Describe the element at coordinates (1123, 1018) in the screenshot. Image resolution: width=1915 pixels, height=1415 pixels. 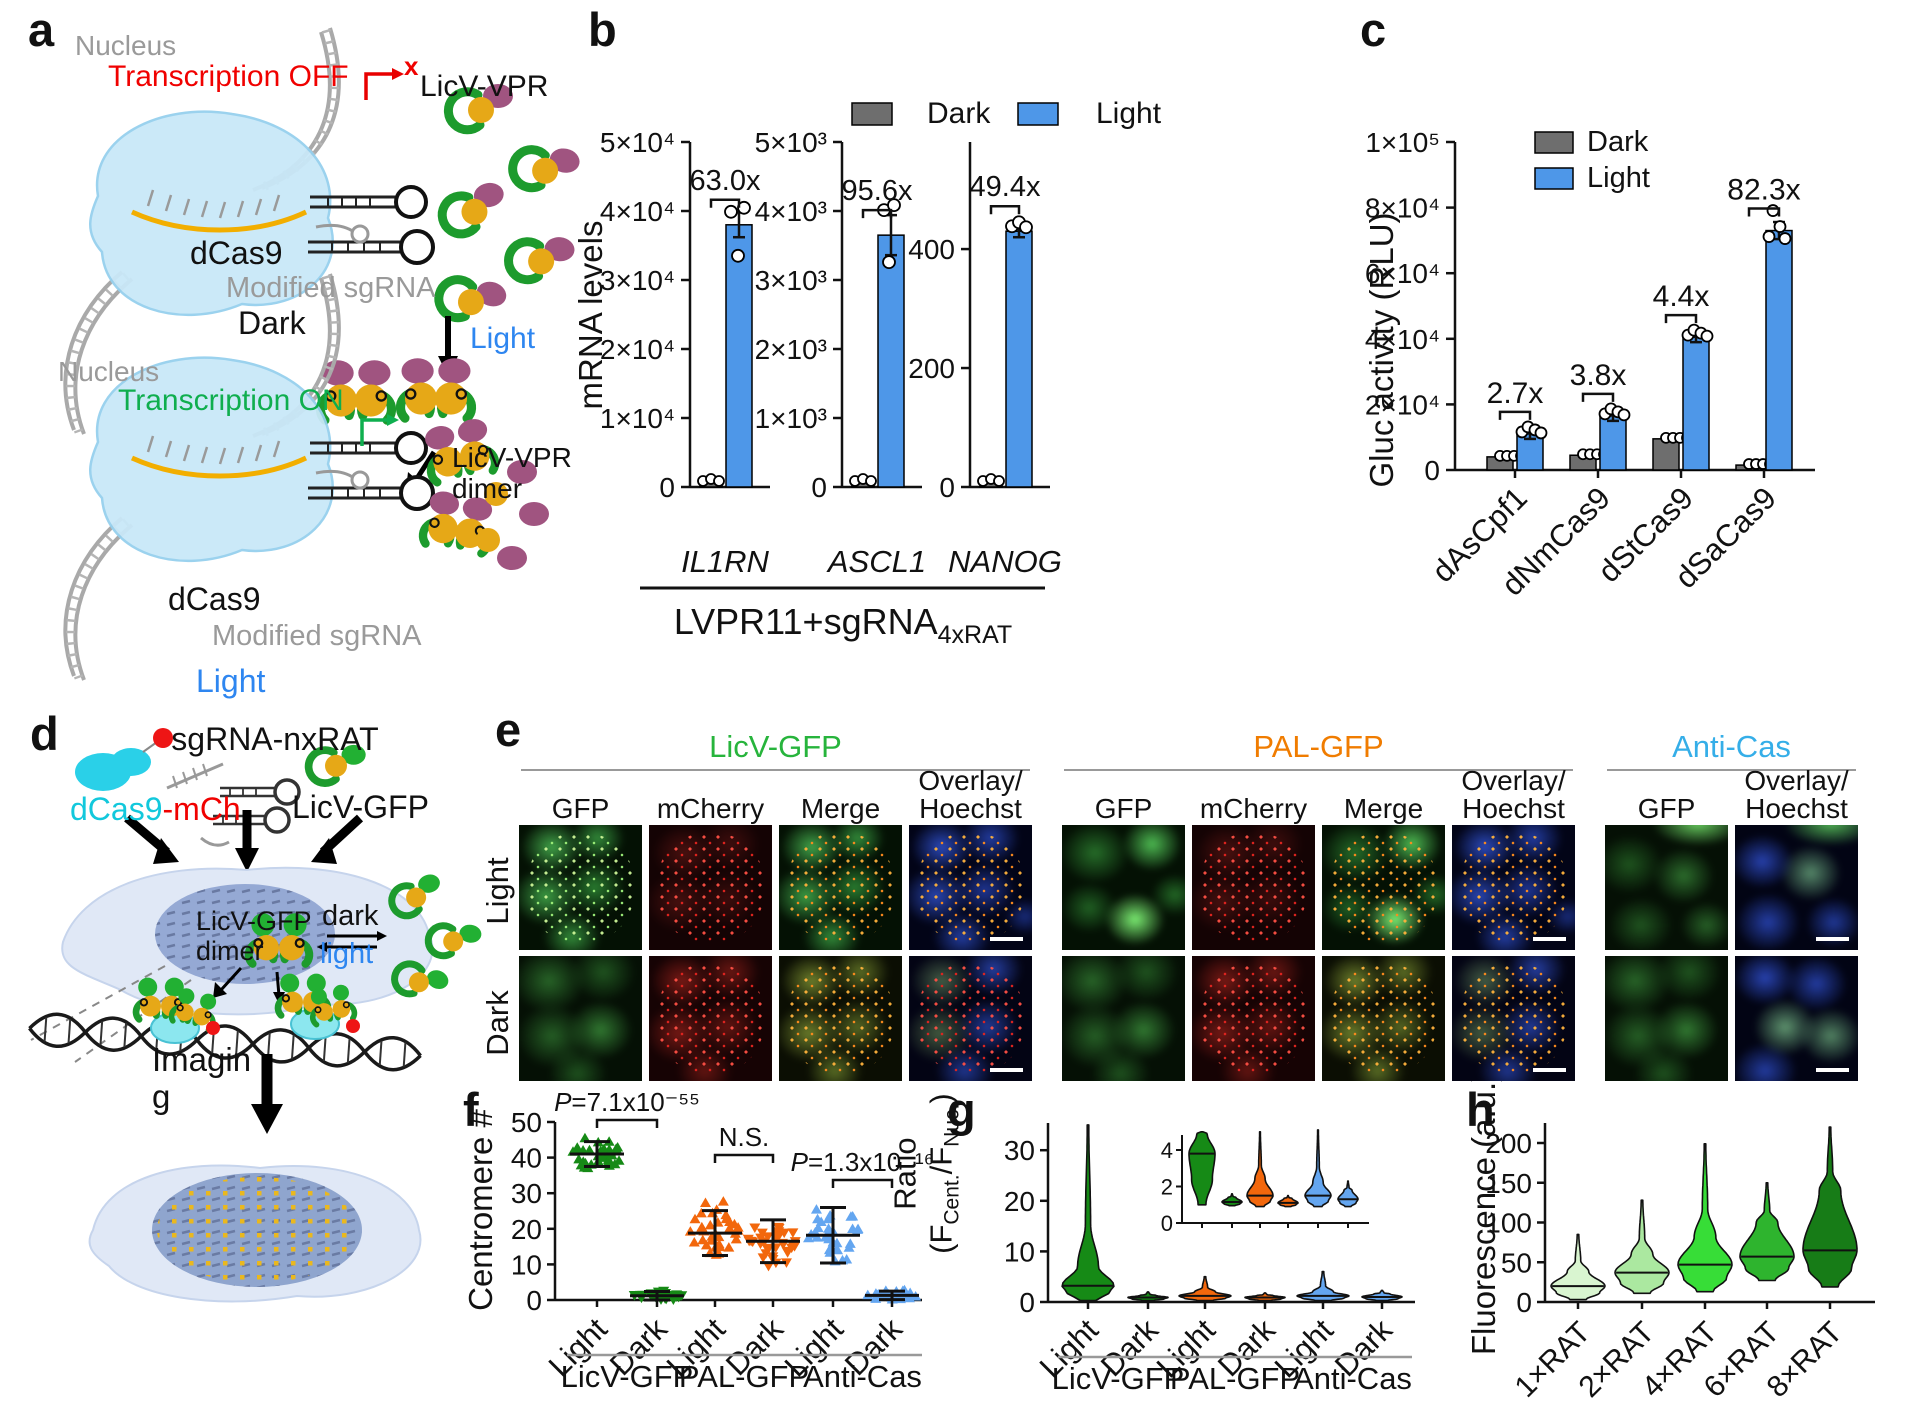
I see `micrograph-pal-dark-gfp` at that location.